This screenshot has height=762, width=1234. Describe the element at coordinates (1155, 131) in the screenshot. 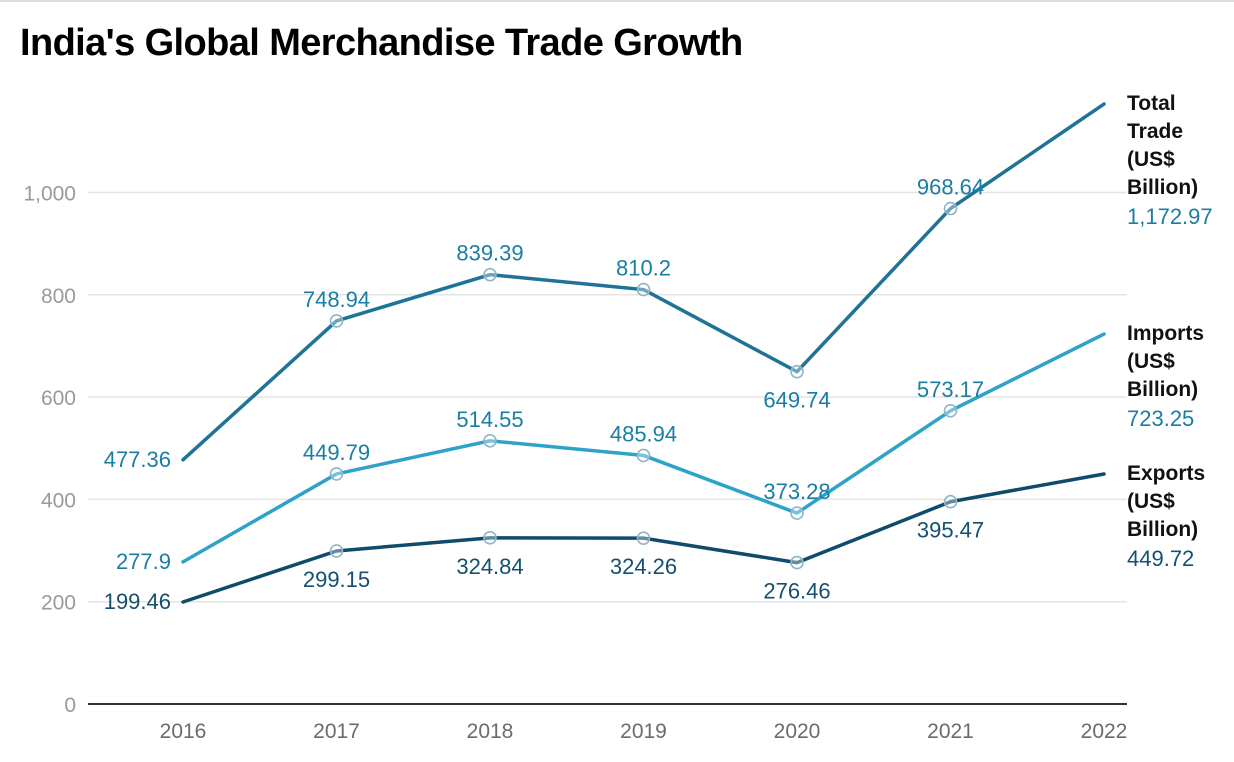

I see `total-trade-series-name: Trade` at that location.